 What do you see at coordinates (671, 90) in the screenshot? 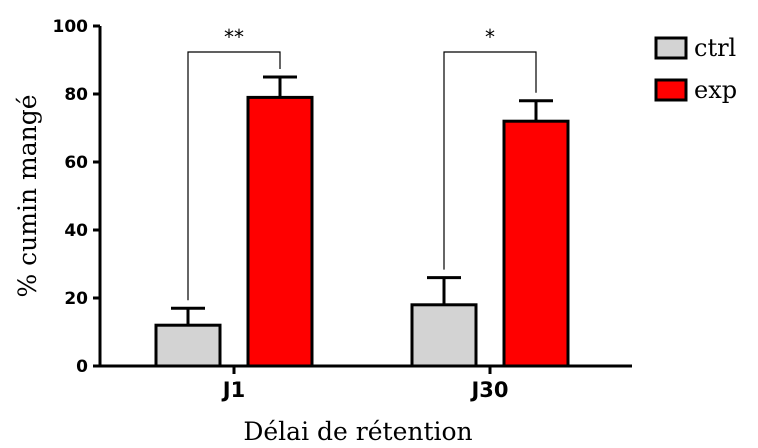
I see `legend-swatch-exp` at bounding box center [671, 90].